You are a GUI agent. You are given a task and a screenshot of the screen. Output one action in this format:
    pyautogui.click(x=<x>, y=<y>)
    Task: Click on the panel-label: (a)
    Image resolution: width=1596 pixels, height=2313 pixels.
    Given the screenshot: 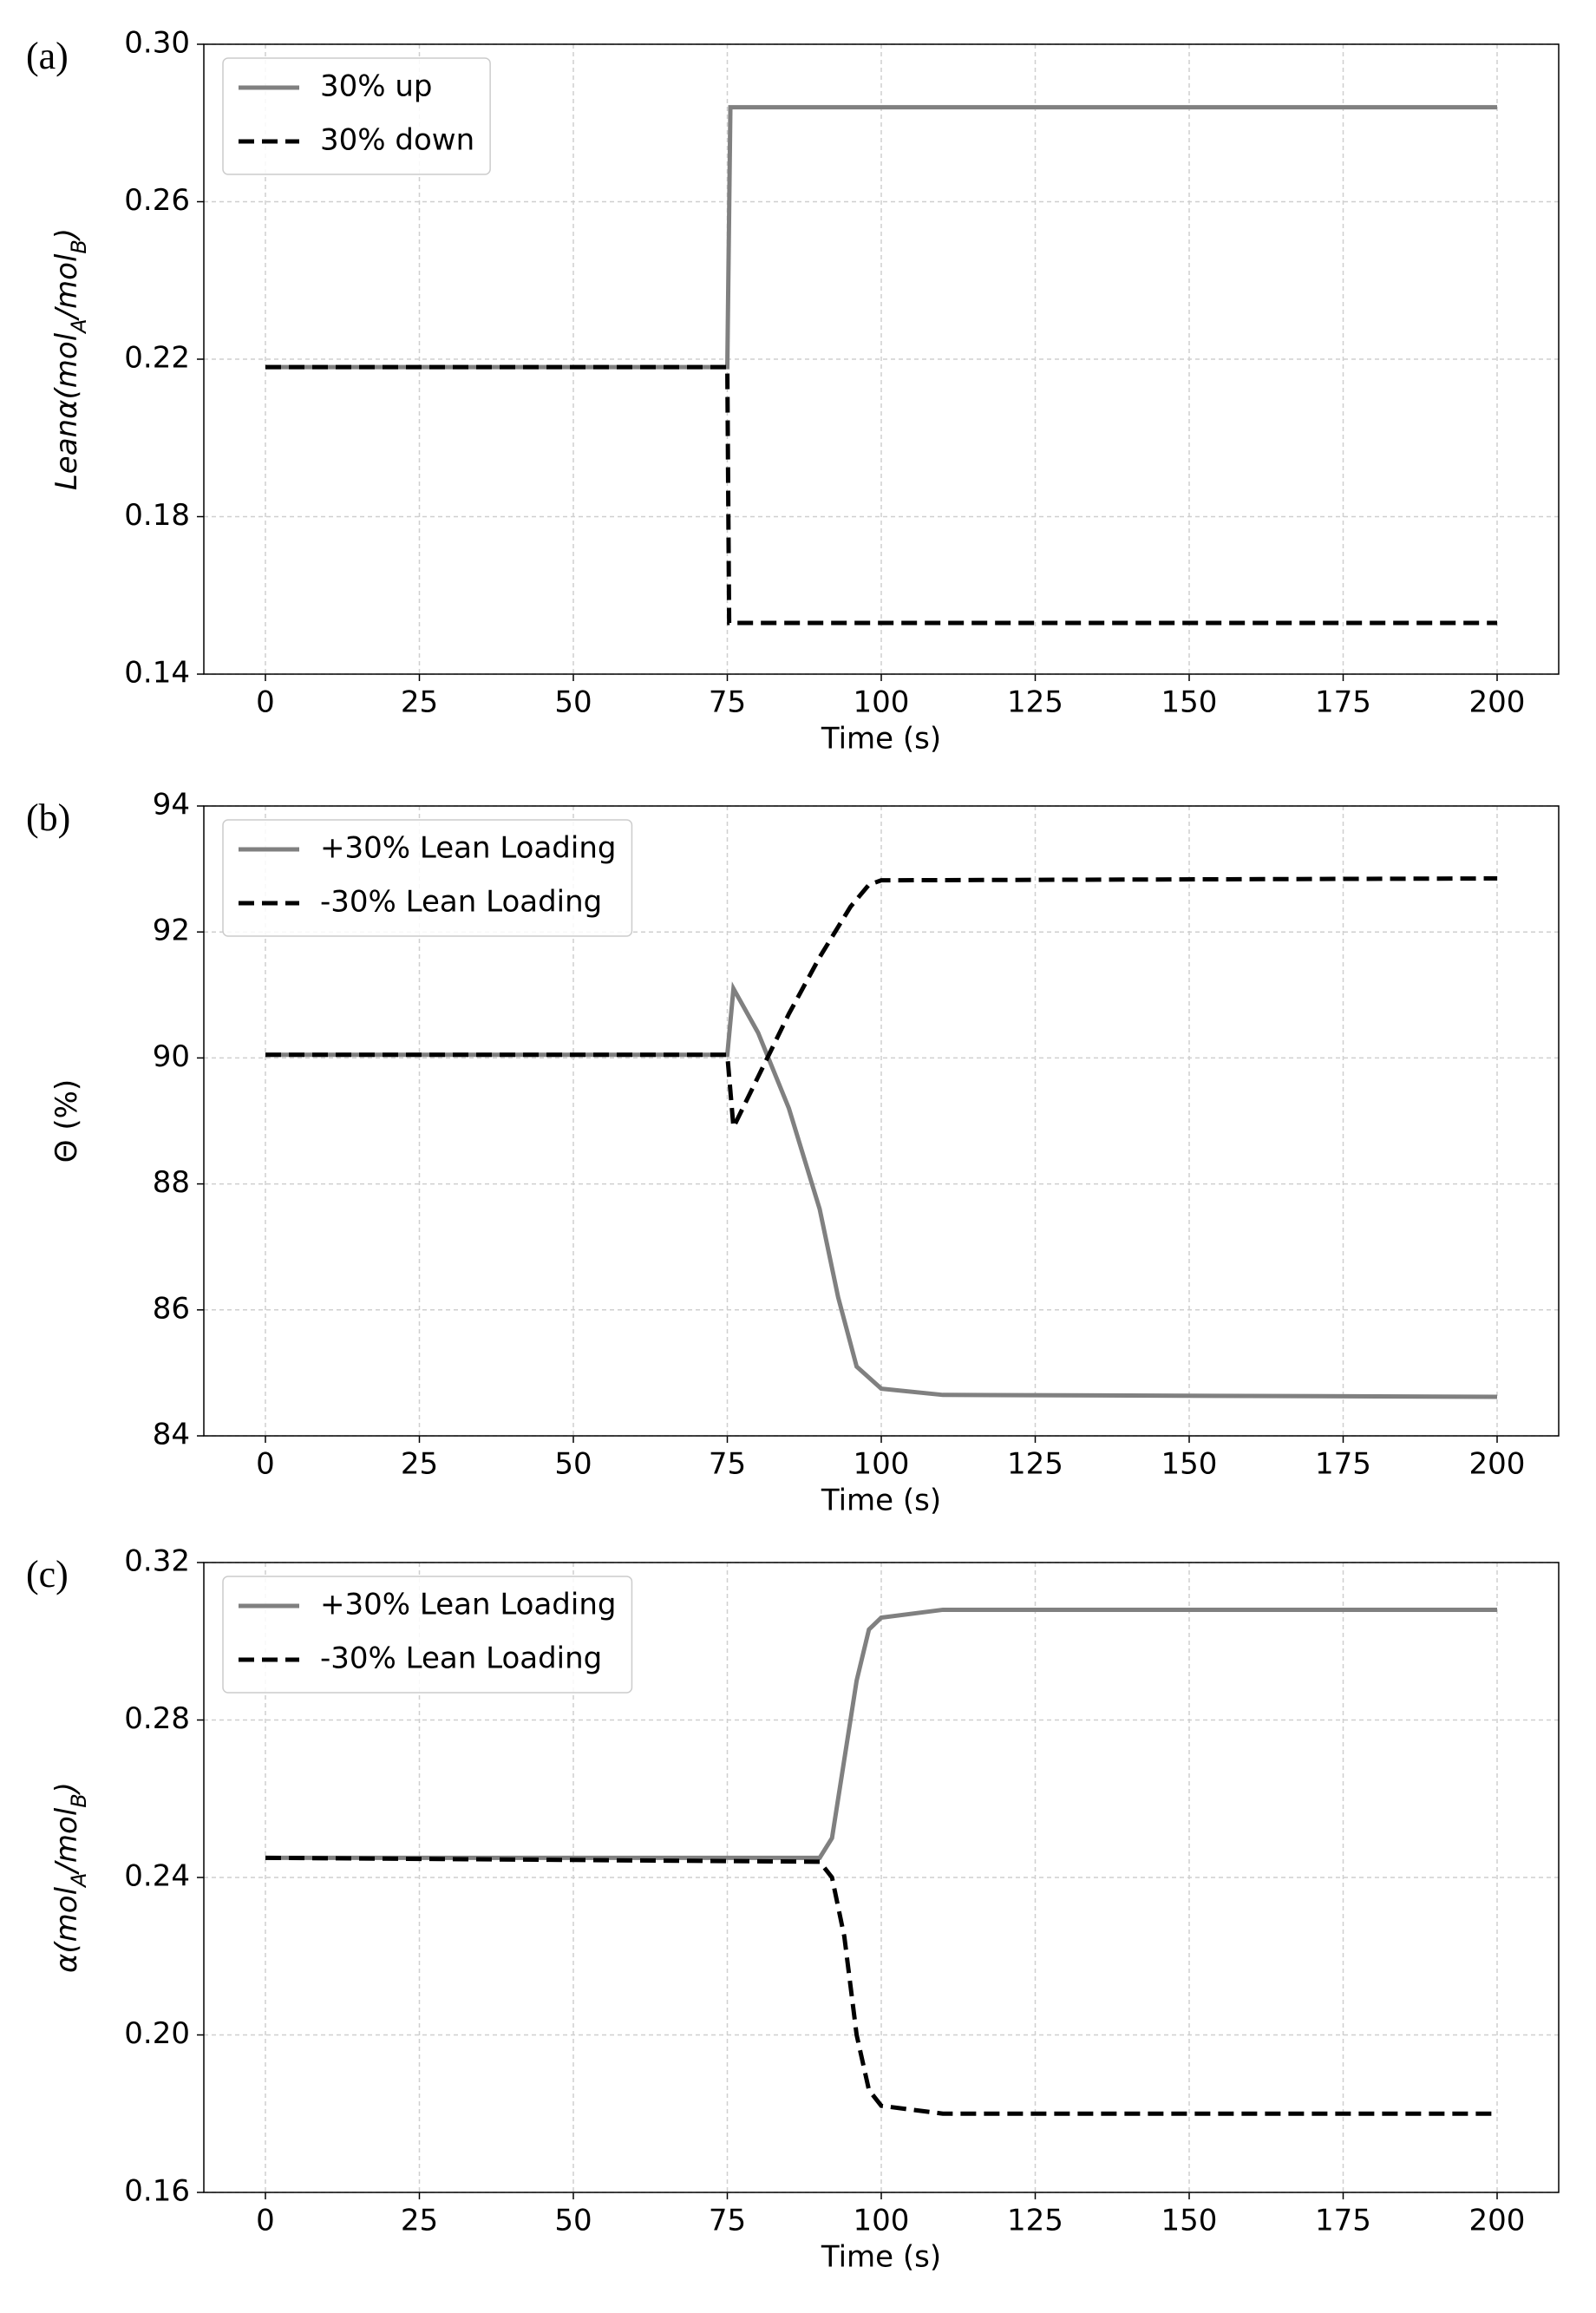 What is the action you would take?
    pyautogui.click(x=47, y=56)
    